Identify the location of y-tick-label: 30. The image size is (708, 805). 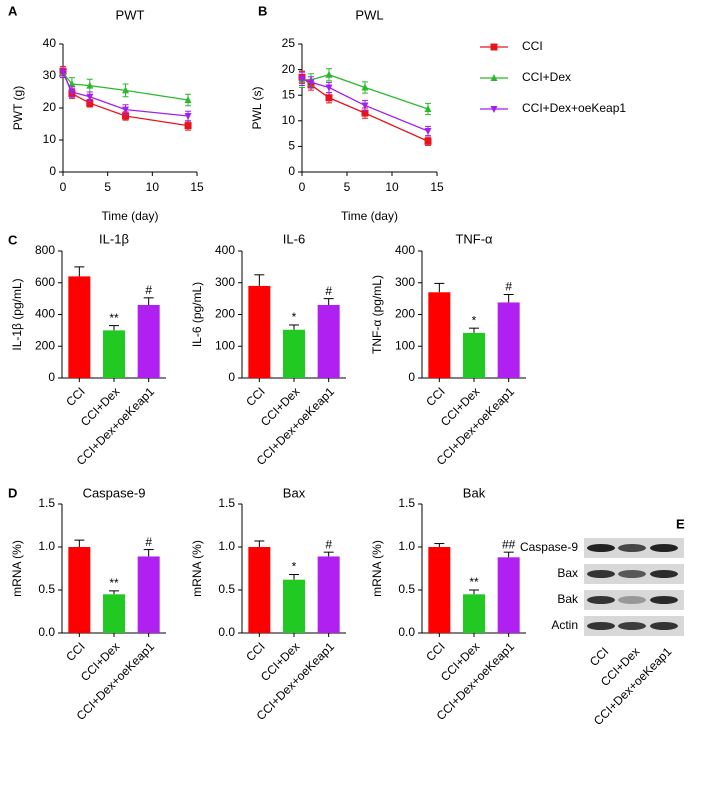
(50, 75).